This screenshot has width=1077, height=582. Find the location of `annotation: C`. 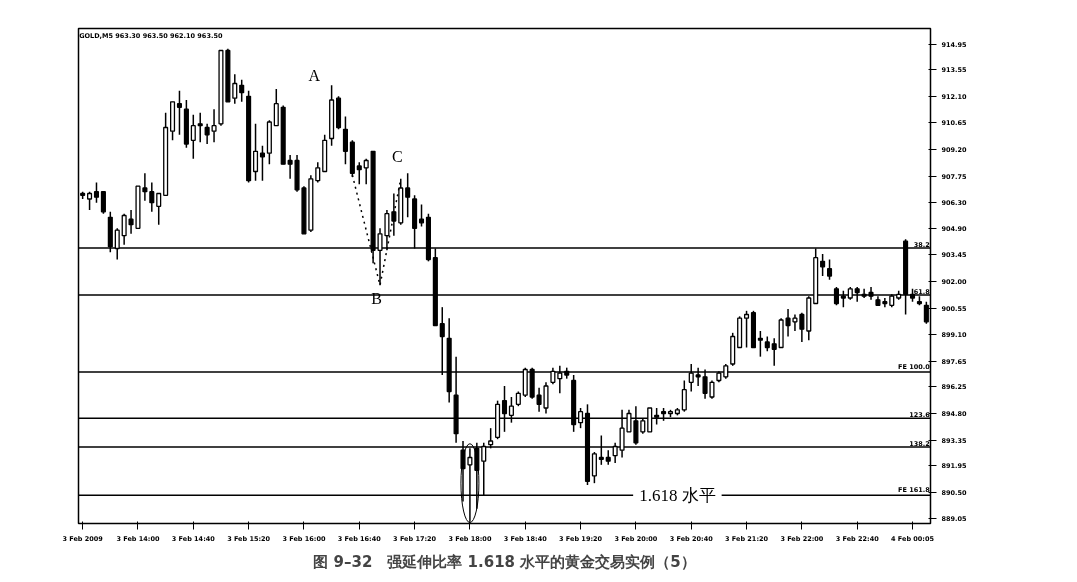

annotation: C is located at coordinates (397, 156).